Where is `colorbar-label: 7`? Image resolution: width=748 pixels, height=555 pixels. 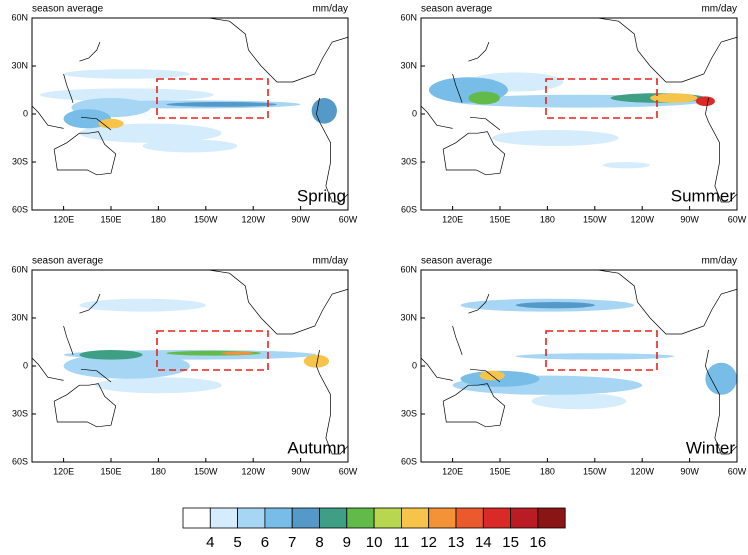
colorbar-label: 7 is located at coordinates (292, 542).